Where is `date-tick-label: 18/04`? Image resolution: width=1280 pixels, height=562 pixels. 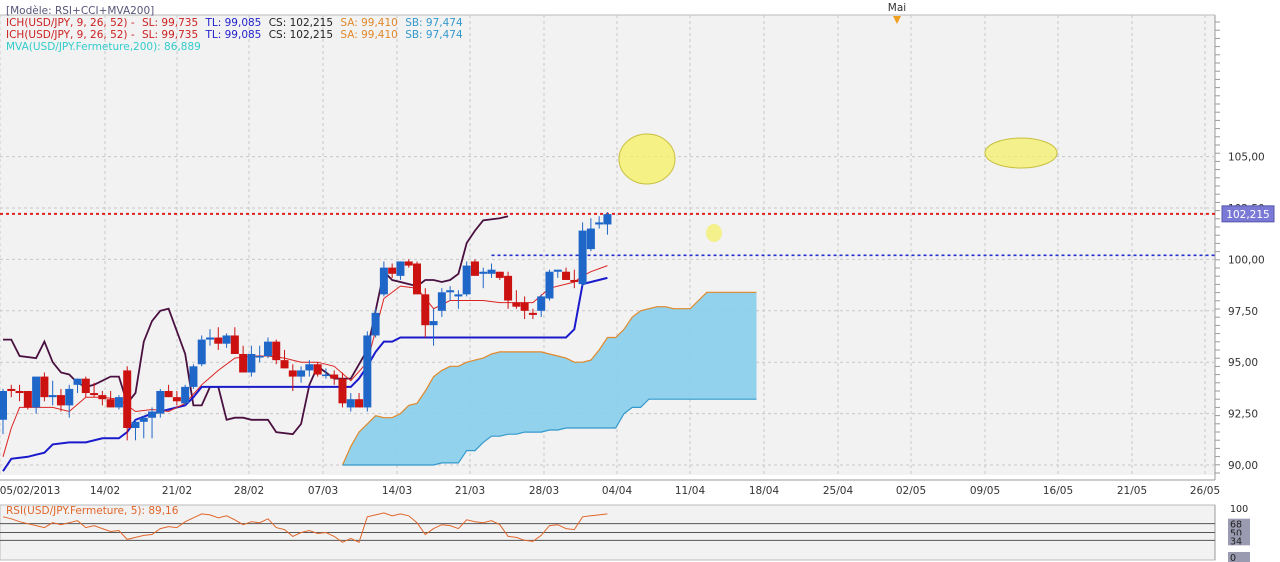 date-tick-label: 18/04 is located at coordinates (764, 491).